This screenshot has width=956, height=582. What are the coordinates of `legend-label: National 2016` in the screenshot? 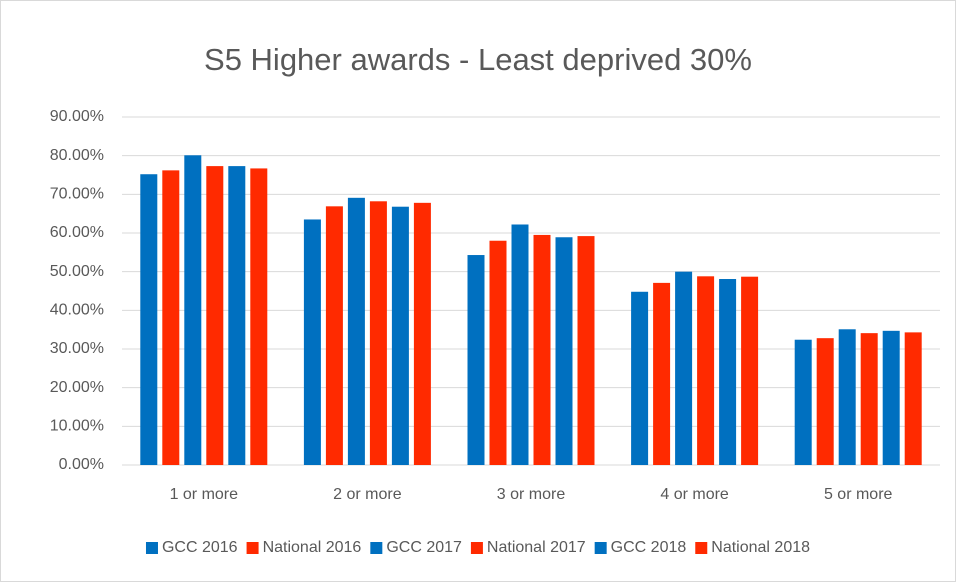 It's located at (312, 547).